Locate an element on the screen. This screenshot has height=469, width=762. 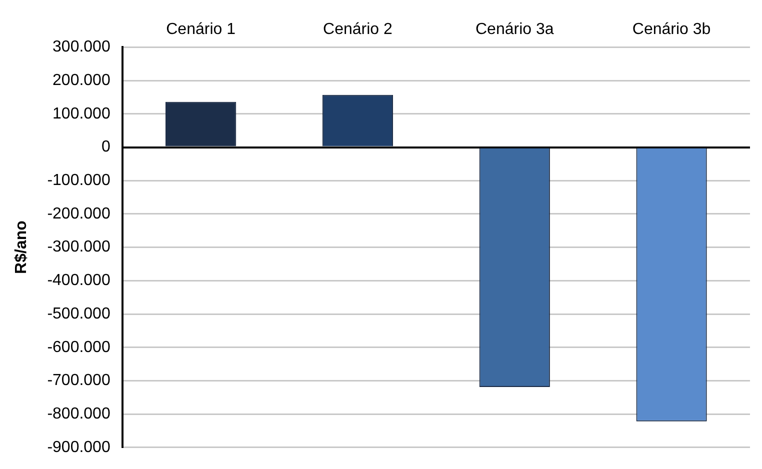
y-tick-label: -800.000 is located at coordinates (78, 413).